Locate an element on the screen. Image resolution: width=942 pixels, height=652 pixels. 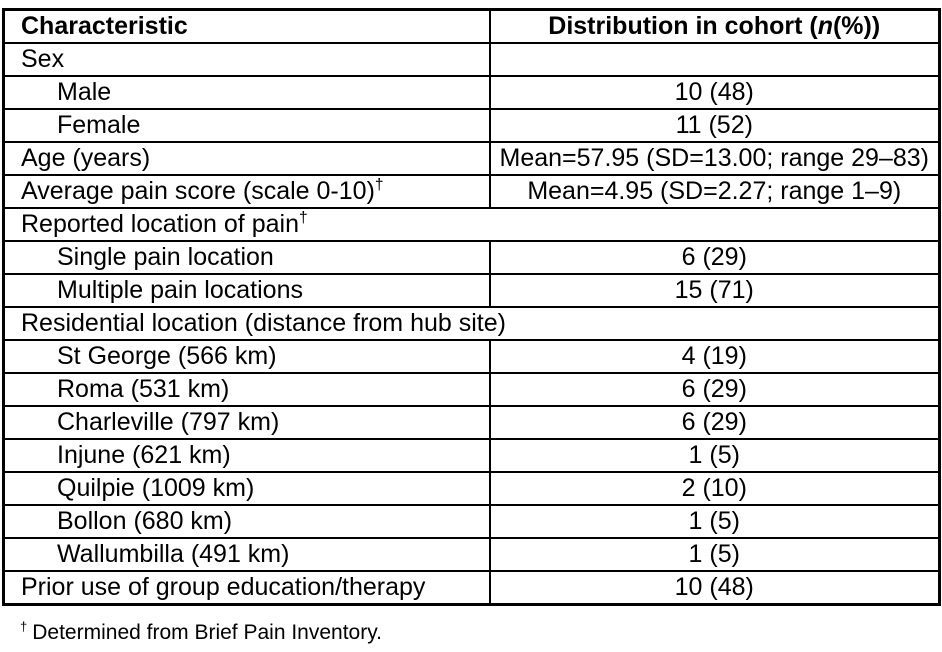
characteristic-label: Average pain score (scale 0-10)† is located at coordinates (246, 191).